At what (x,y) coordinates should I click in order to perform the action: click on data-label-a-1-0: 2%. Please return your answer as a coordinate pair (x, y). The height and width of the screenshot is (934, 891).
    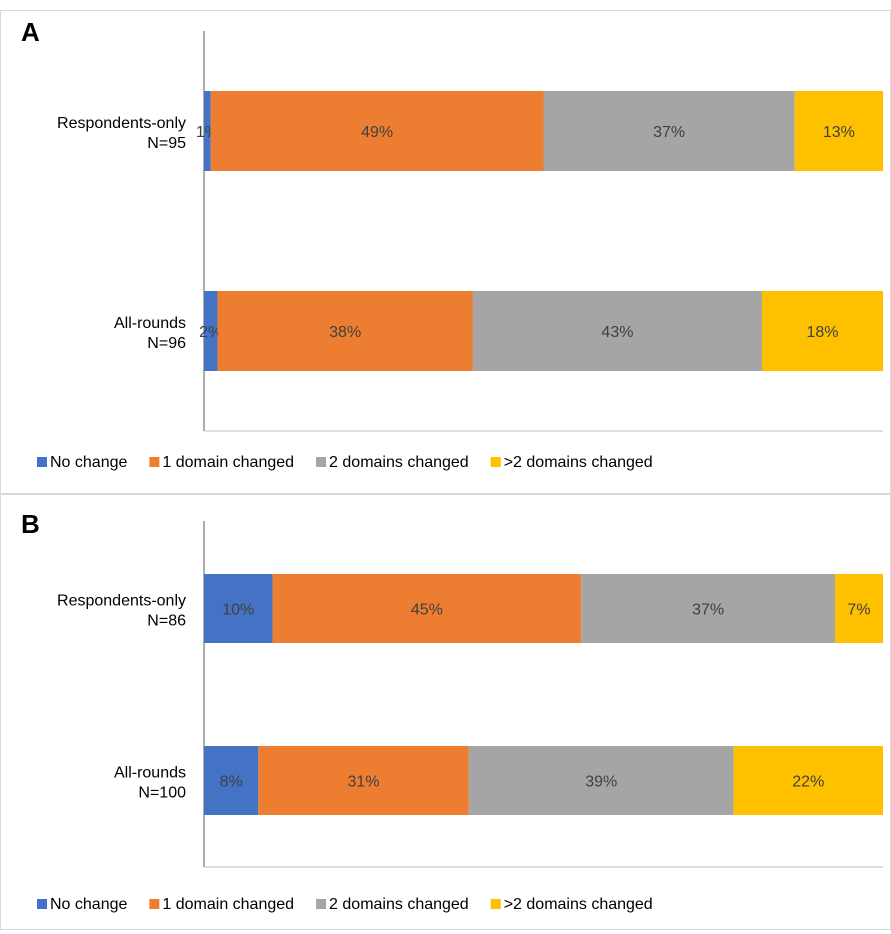
    Looking at the image, I should click on (210, 332).